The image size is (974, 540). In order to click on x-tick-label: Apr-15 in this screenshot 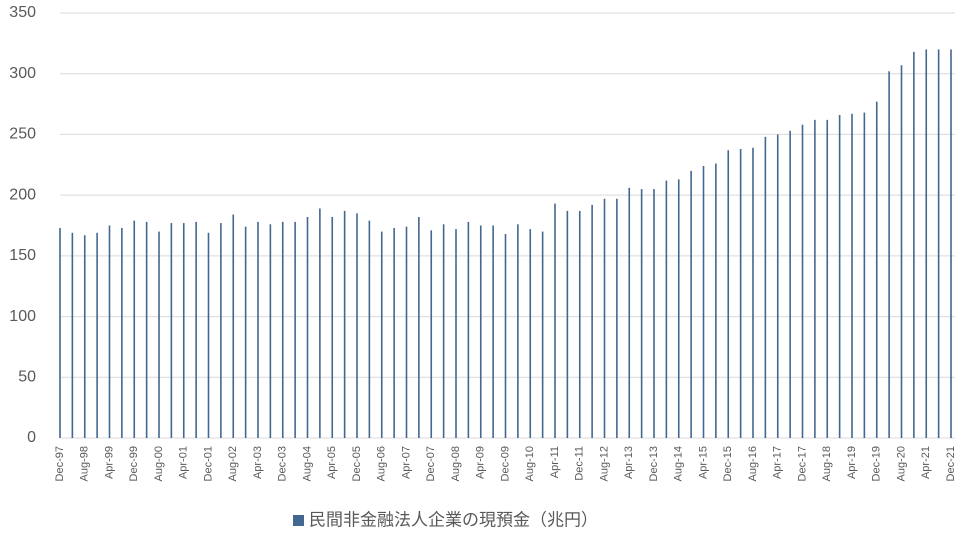, I will do `click(703, 462)`.